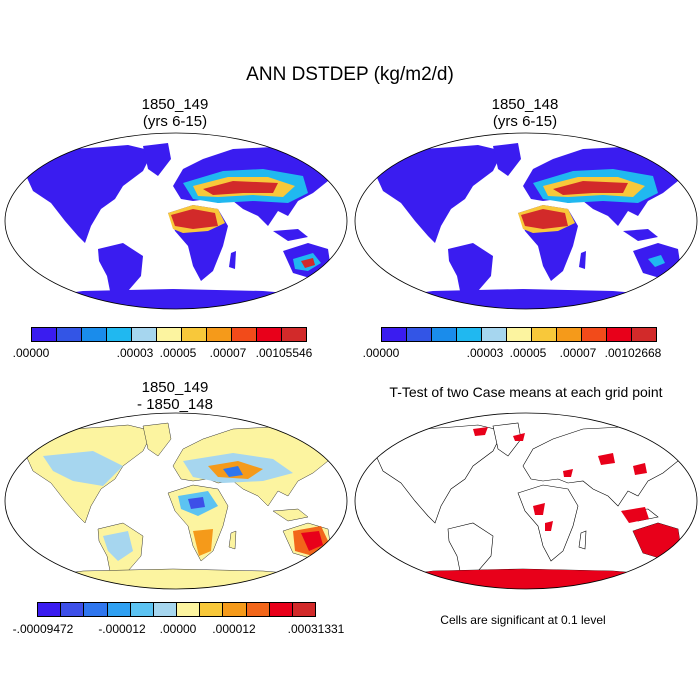 The image size is (700, 700). I want to click on panel2-title-line2: (yrs 6-15), so click(525, 121).